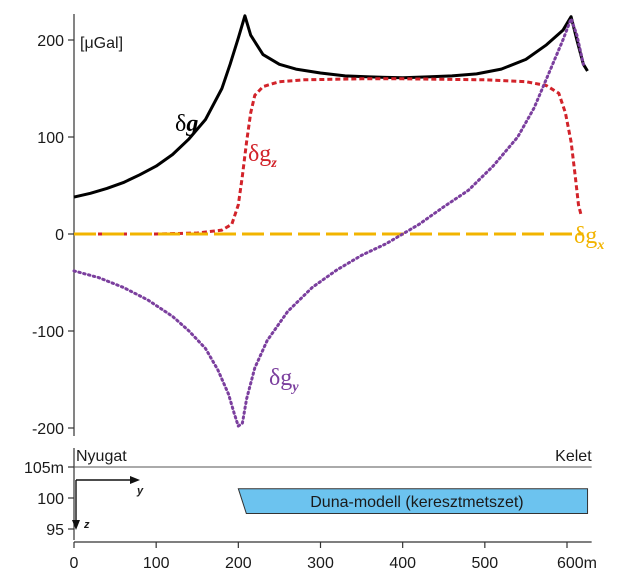 Image resolution: width=635 pixels, height=574 pixels. What do you see at coordinates (262, 156) in the screenshot?
I see `series-label-dgz: δgz` at bounding box center [262, 156].